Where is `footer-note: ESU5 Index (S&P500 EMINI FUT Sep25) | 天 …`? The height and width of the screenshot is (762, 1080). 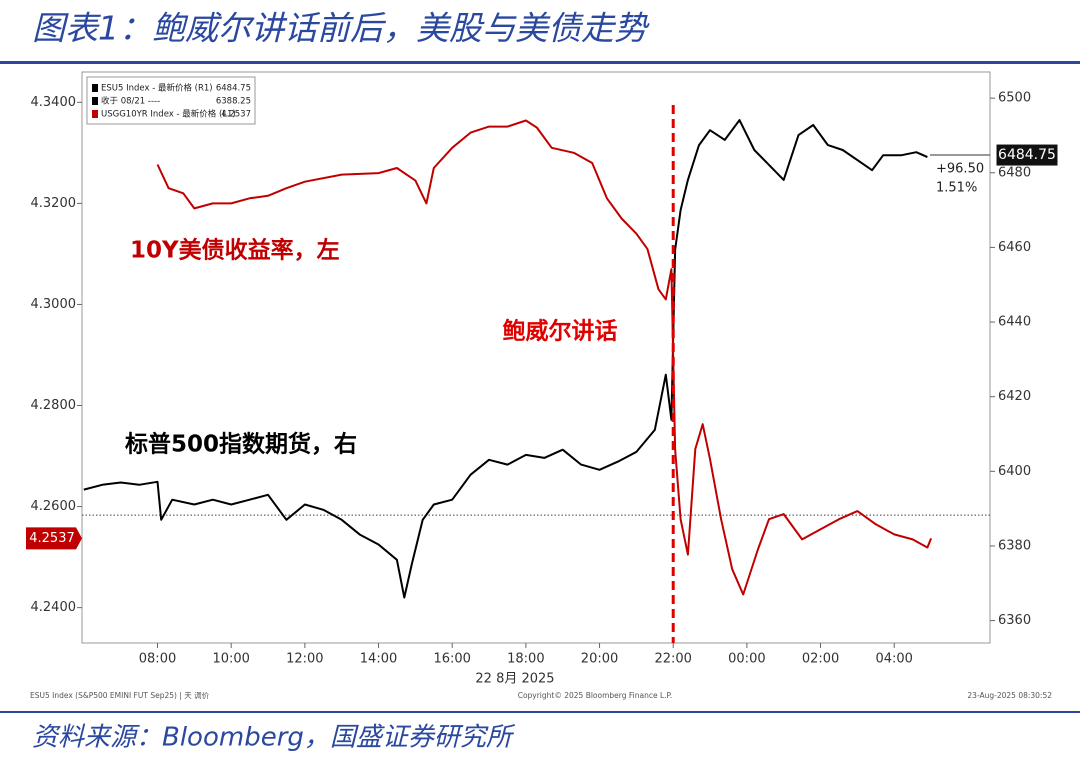 footer-note: ESU5 Index (S&P500 EMINI FUT Sep25) | 天 … is located at coordinates (120, 695).